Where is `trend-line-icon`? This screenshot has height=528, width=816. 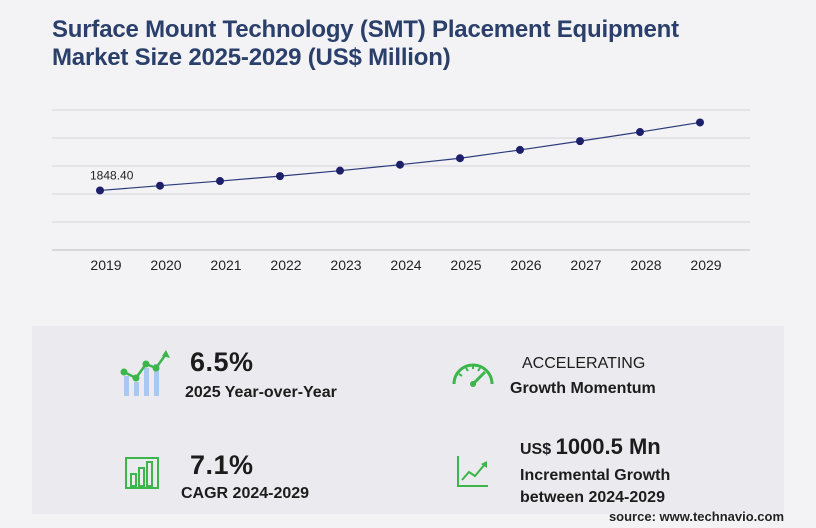
trend-line-icon is located at coordinates (472, 471).